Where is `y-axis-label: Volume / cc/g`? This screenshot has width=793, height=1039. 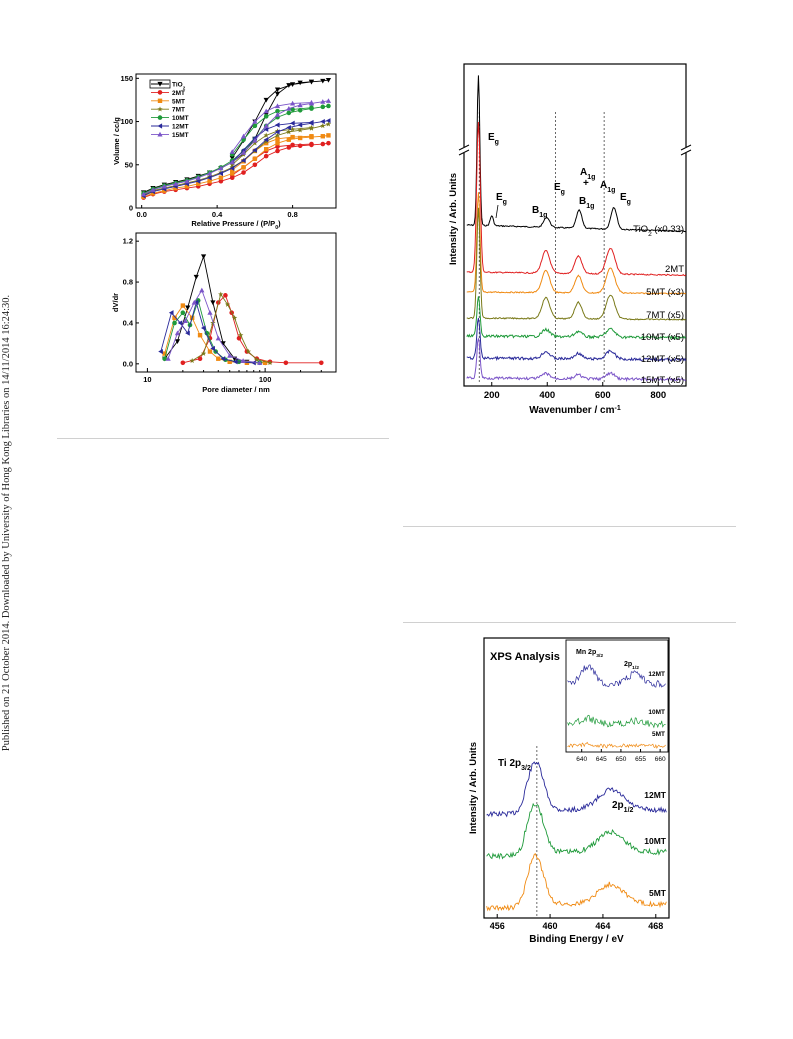 y-axis-label: Volume / cc/g is located at coordinates (116, 141).